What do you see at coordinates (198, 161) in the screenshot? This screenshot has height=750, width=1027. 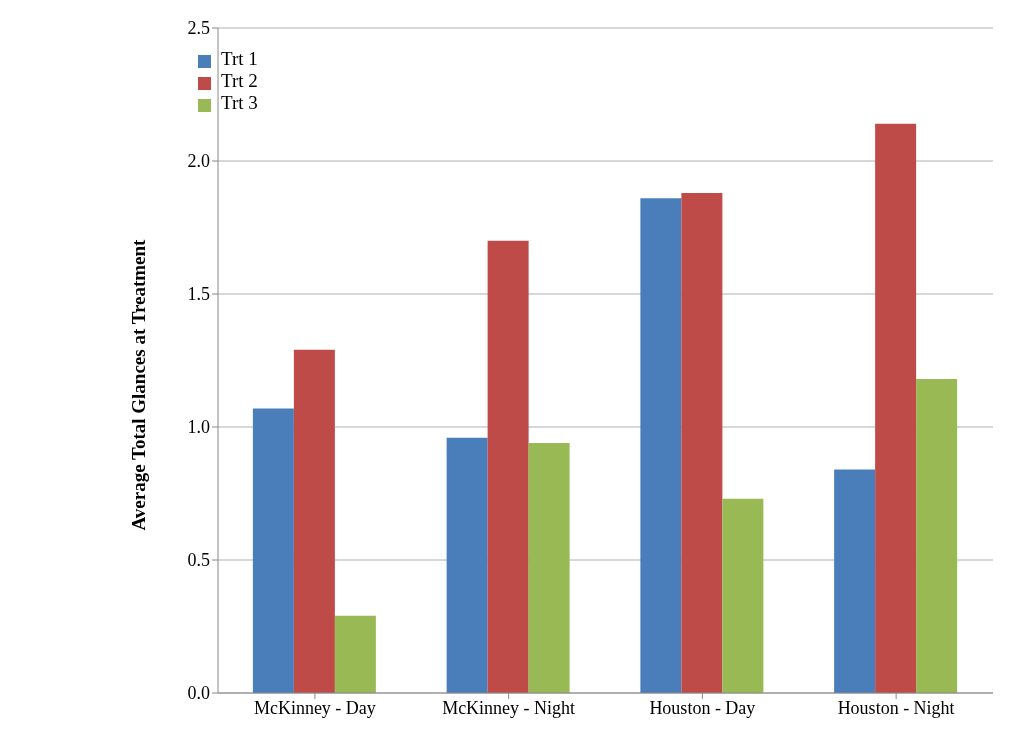 I see `y-tick-label: 2.0` at bounding box center [198, 161].